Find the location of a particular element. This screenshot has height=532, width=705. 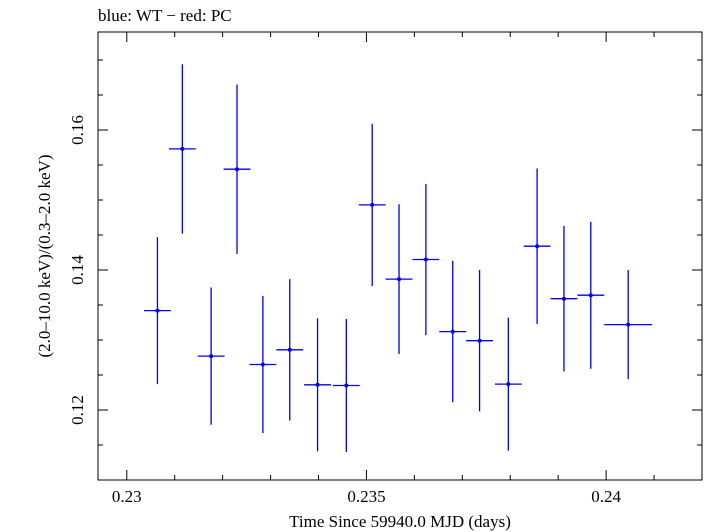

y-tick-label: 0.12 is located at coordinates (77, 410).